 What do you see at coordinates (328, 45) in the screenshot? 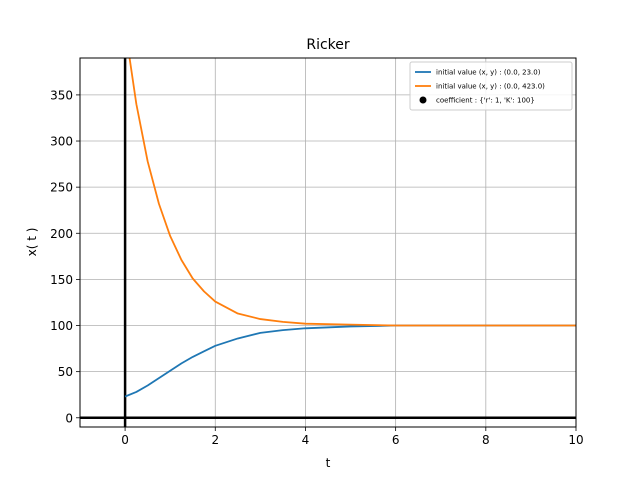
I see `chart-title: Ricker` at bounding box center [328, 45].